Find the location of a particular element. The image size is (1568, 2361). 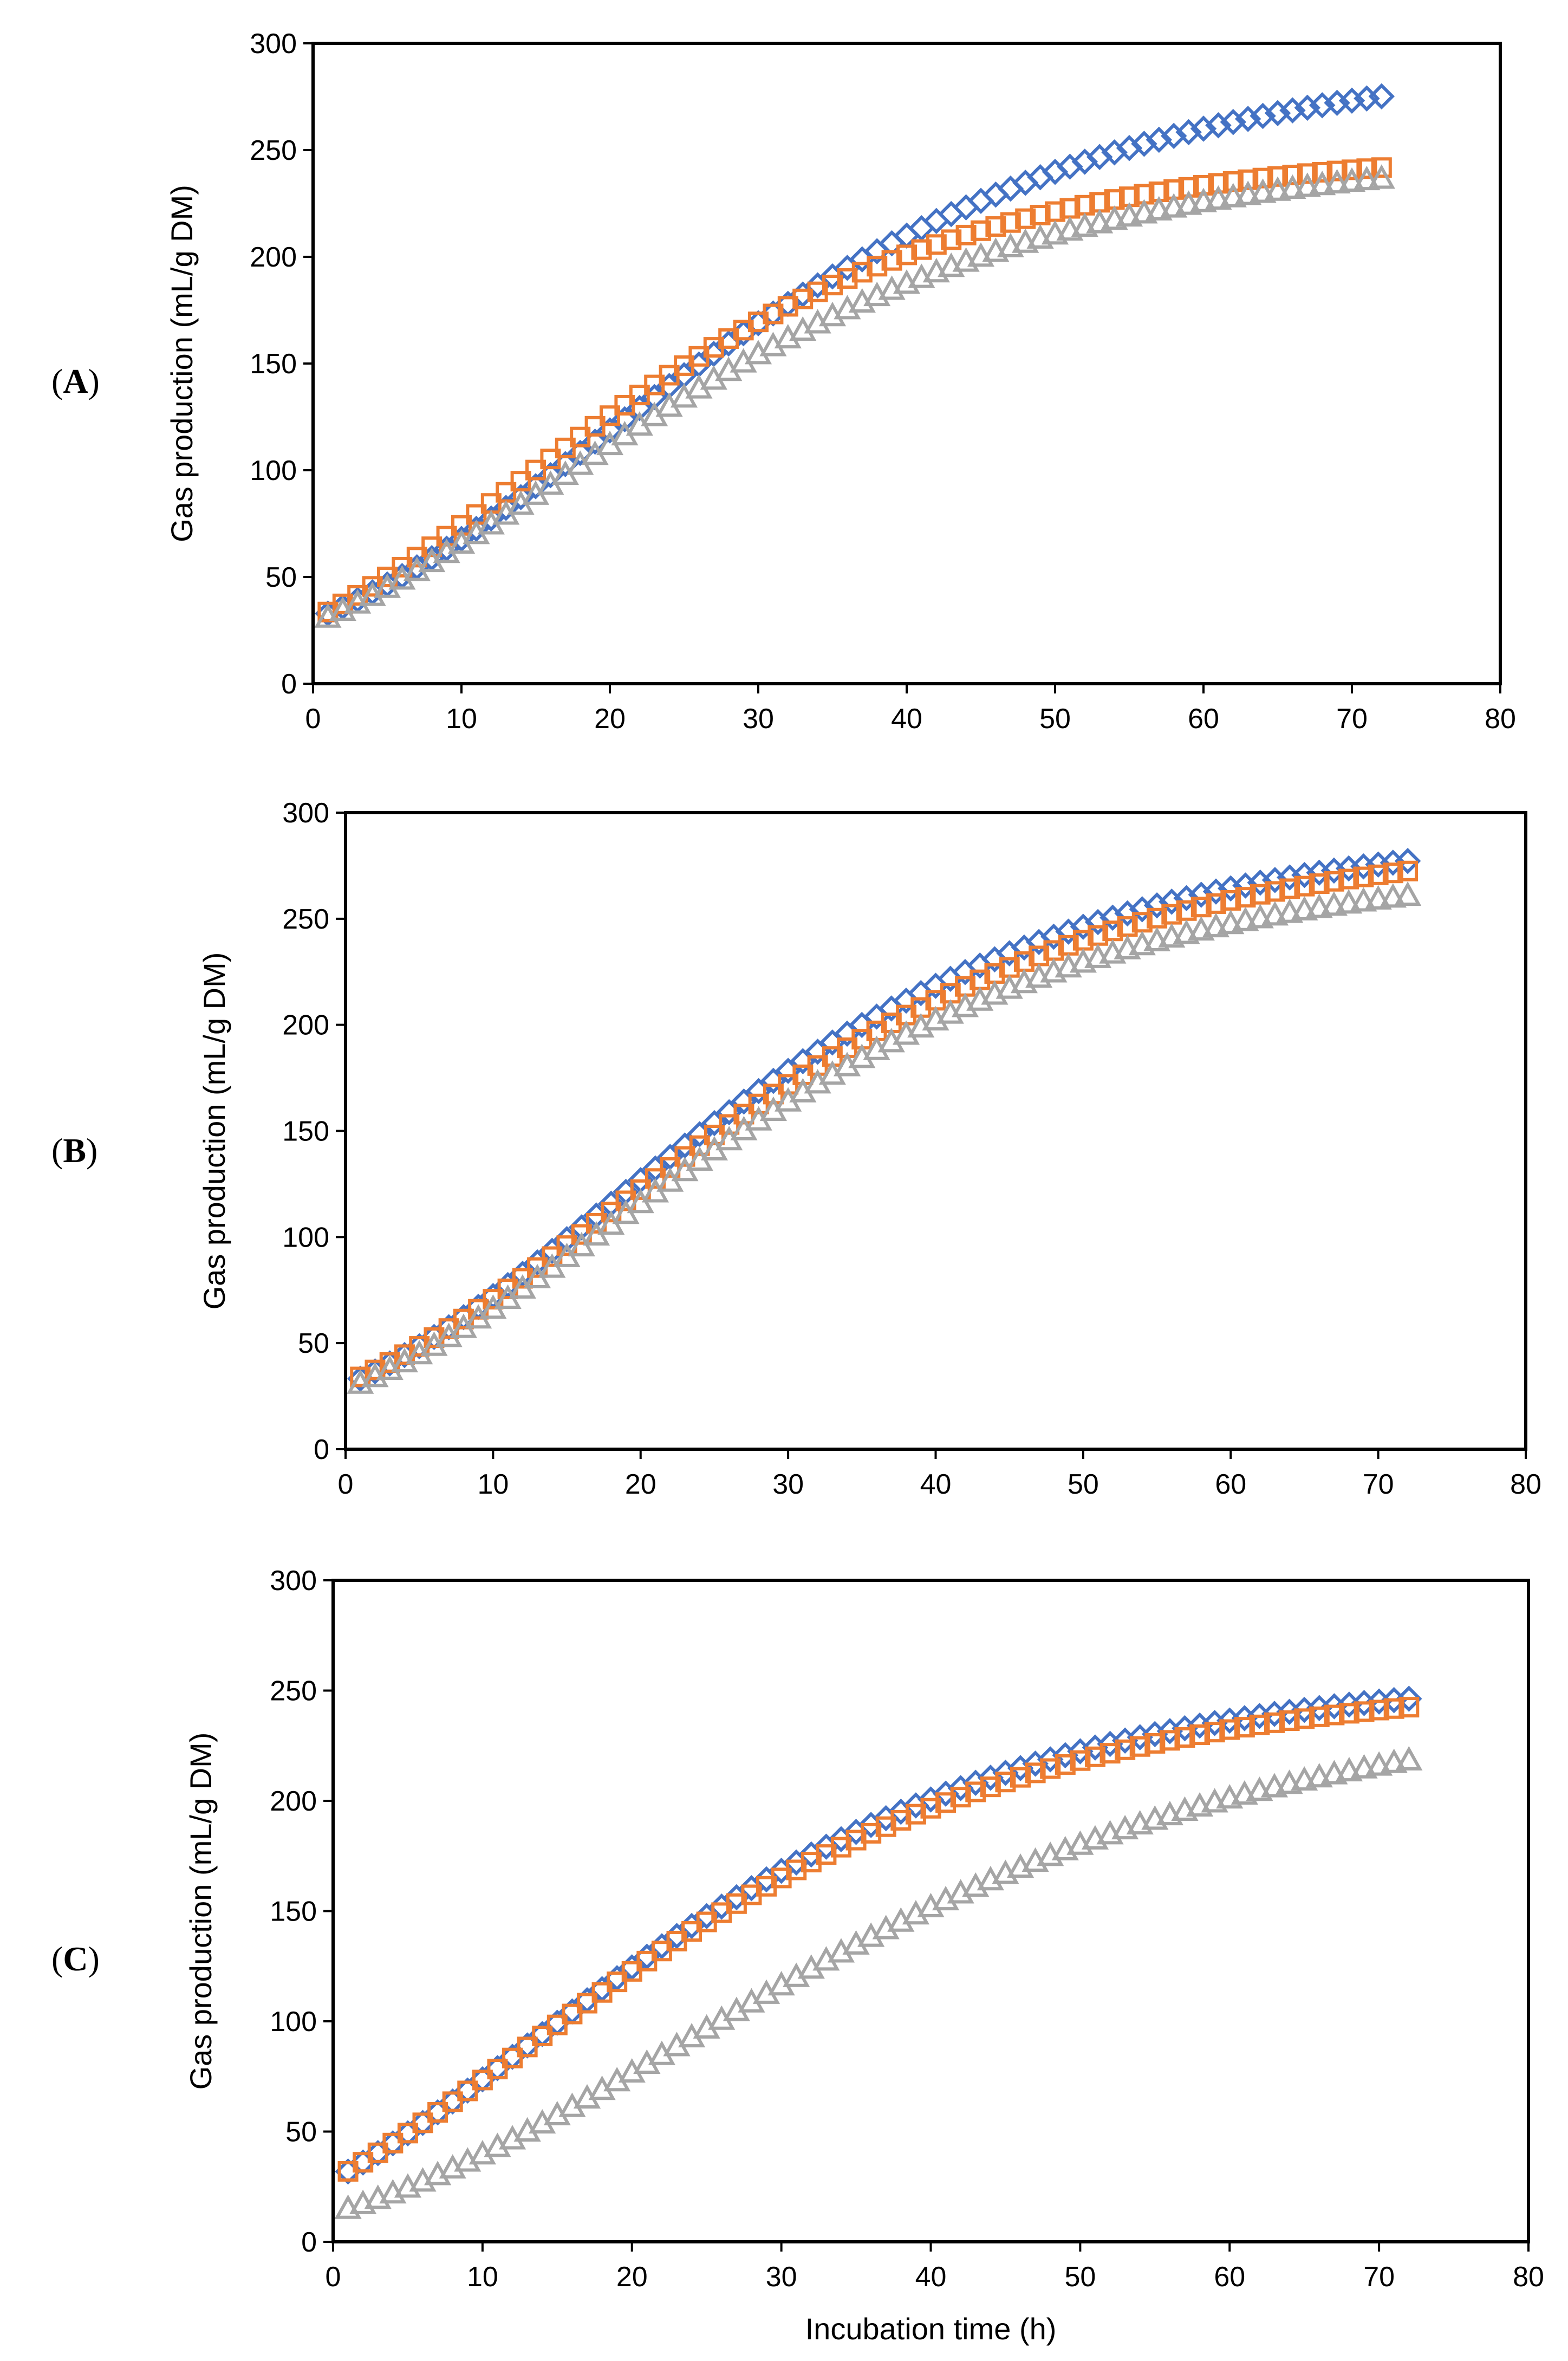

y-axis-label: Gas production (mL/g DM) is located at coordinates (214, 1131).